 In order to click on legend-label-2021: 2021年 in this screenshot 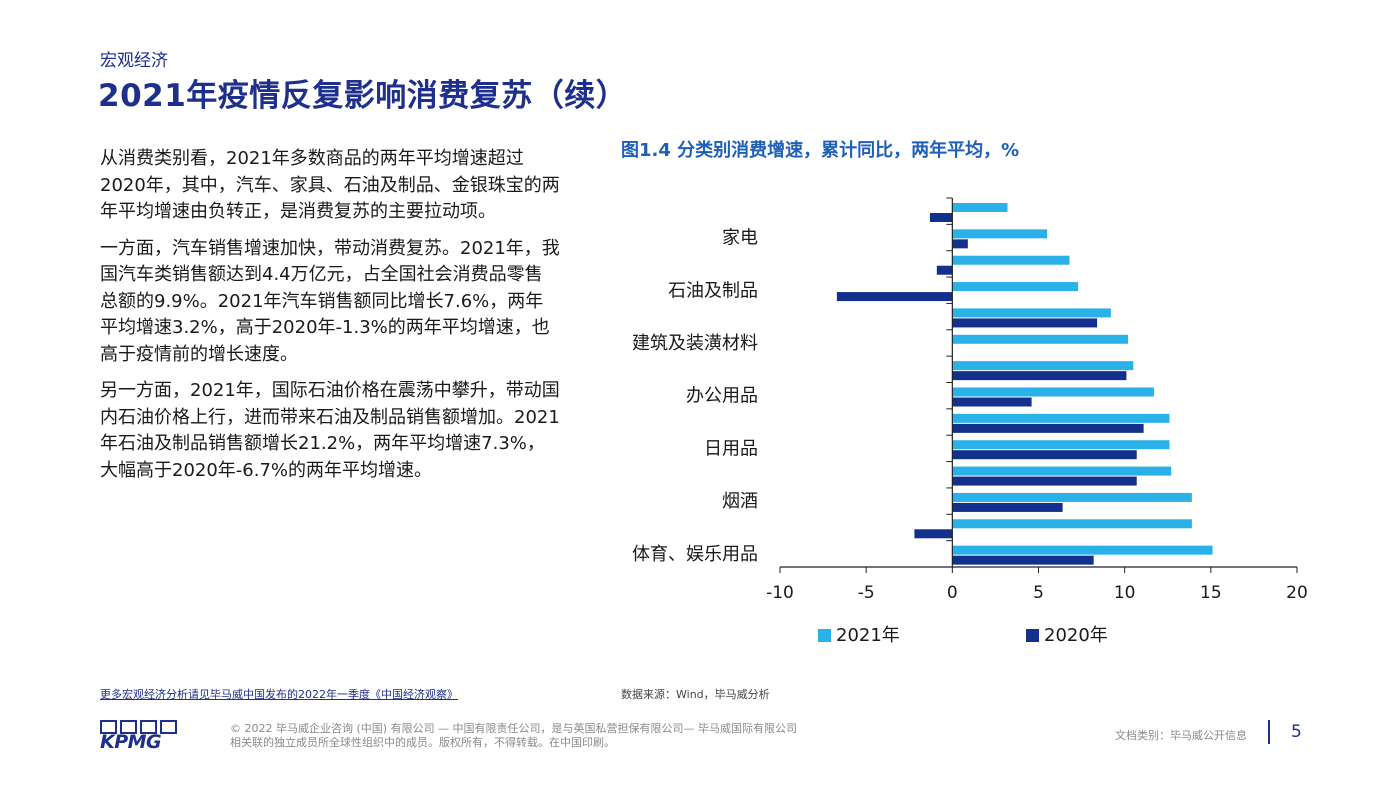, I will do `click(868, 635)`.